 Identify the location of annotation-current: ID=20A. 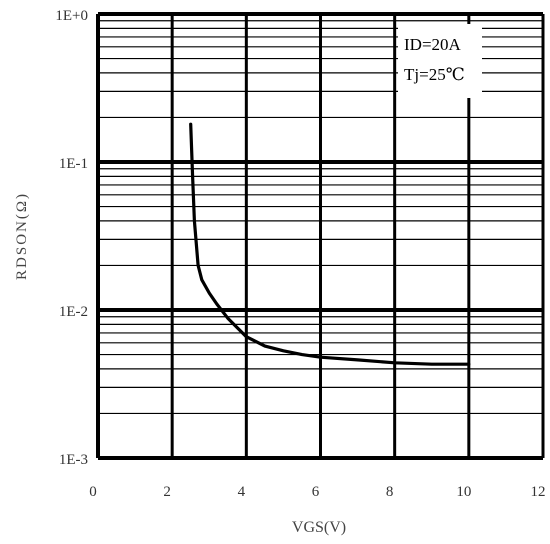
(433, 44).